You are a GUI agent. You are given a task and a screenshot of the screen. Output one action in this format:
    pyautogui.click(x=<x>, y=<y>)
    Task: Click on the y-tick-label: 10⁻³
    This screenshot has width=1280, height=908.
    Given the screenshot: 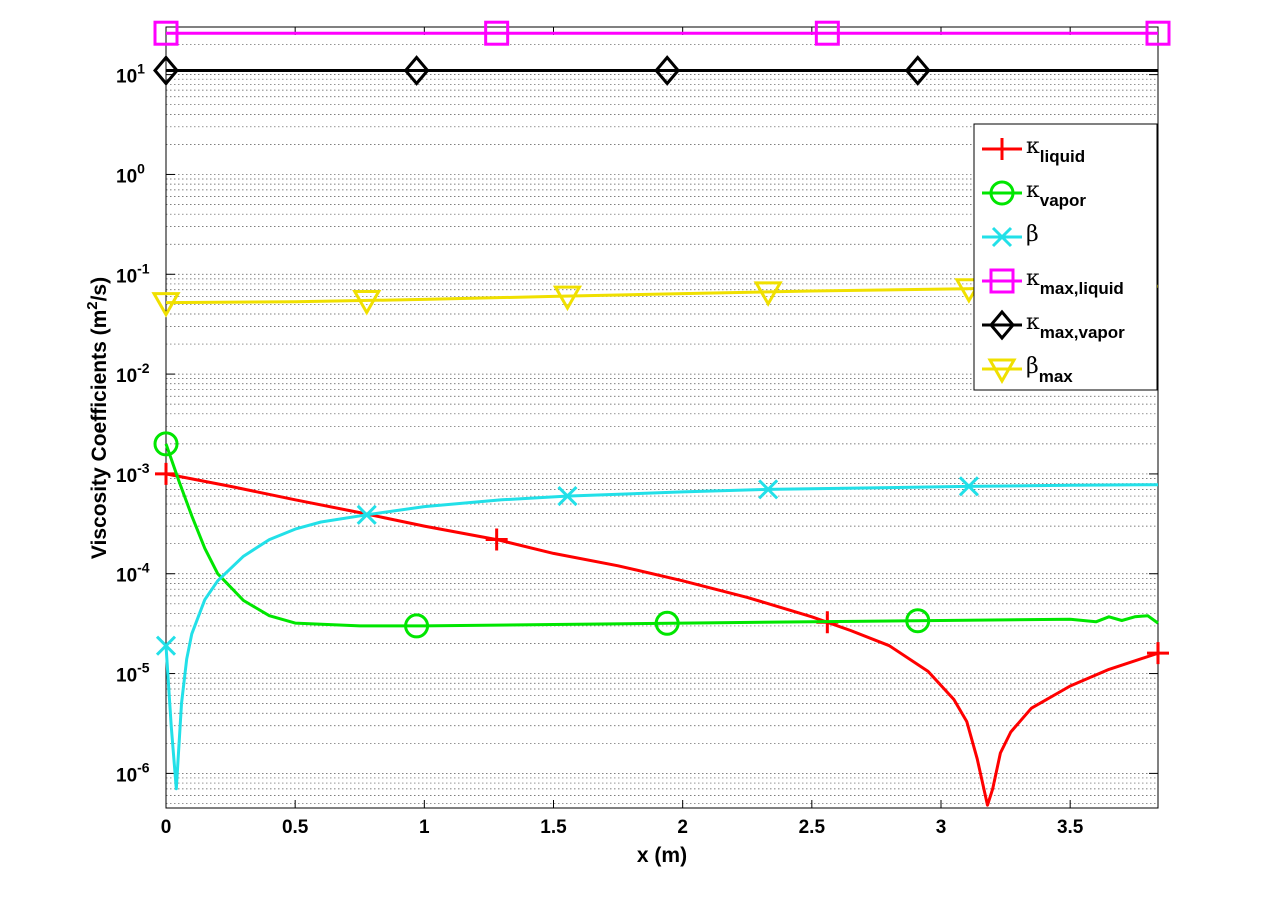 What is the action you would take?
    pyautogui.click(x=133, y=473)
    